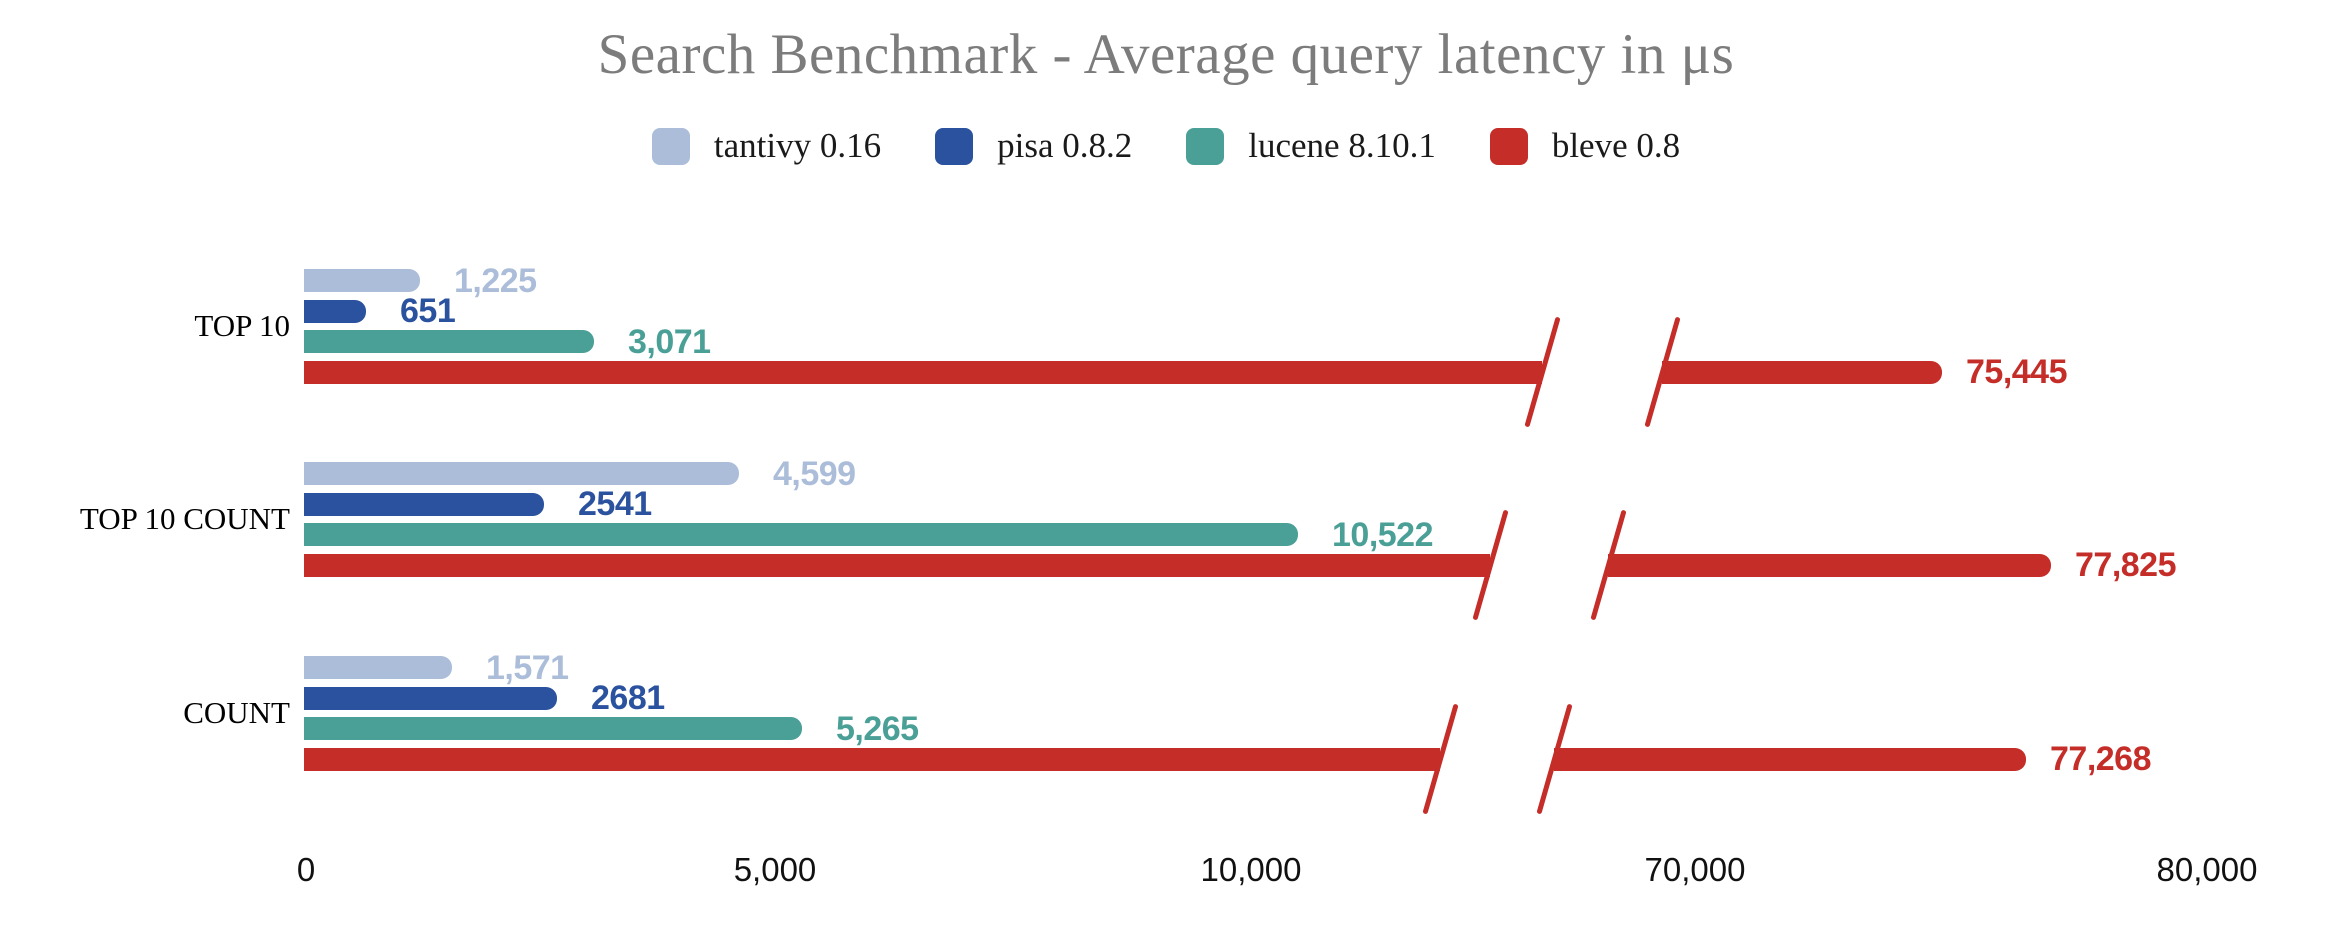  I want to click on category-label: TOP 10 COUNT, so click(184, 518).